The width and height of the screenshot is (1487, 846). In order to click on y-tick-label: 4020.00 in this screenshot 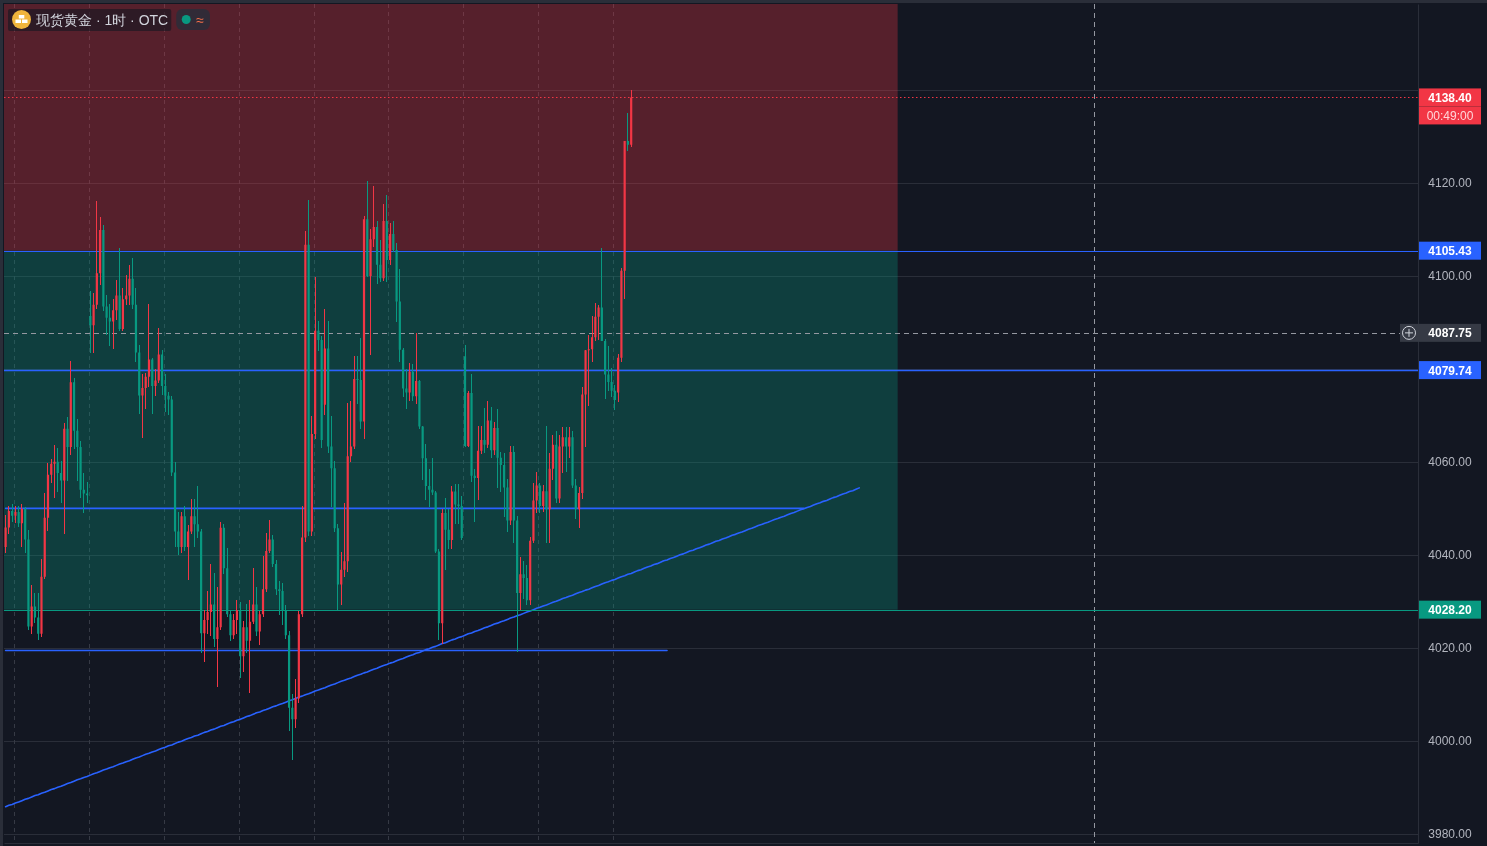, I will do `click(1450, 648)`.